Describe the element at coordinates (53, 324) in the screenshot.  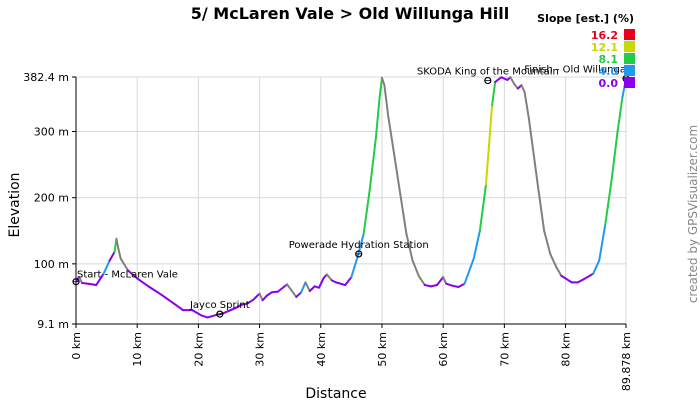
I see `y-tick-label: 9.1 m` at that location.